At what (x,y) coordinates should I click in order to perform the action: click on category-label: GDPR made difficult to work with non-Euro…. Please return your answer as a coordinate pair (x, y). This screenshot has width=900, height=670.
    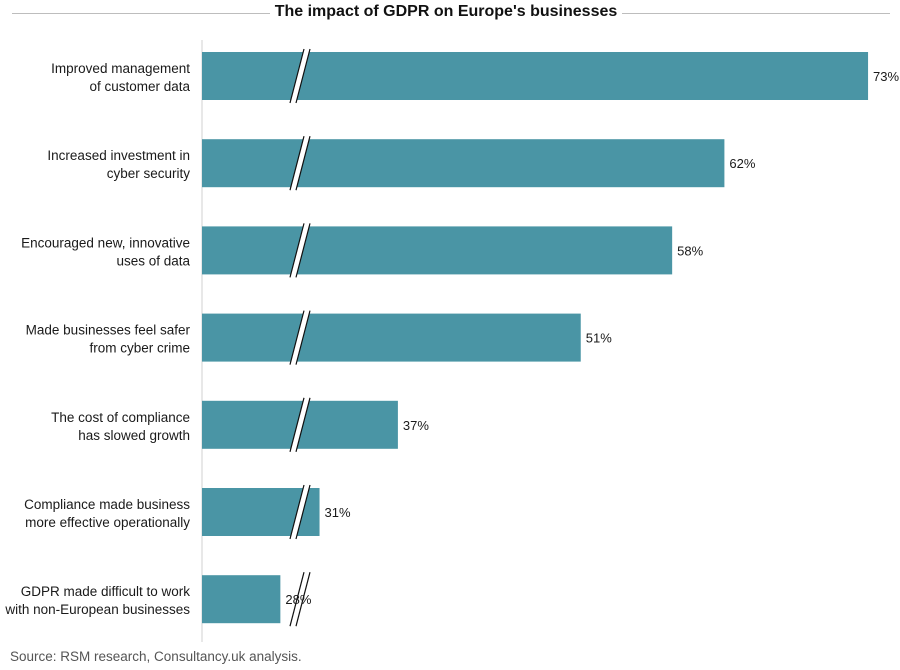
    Looking at the image, I should click on (97, 600).